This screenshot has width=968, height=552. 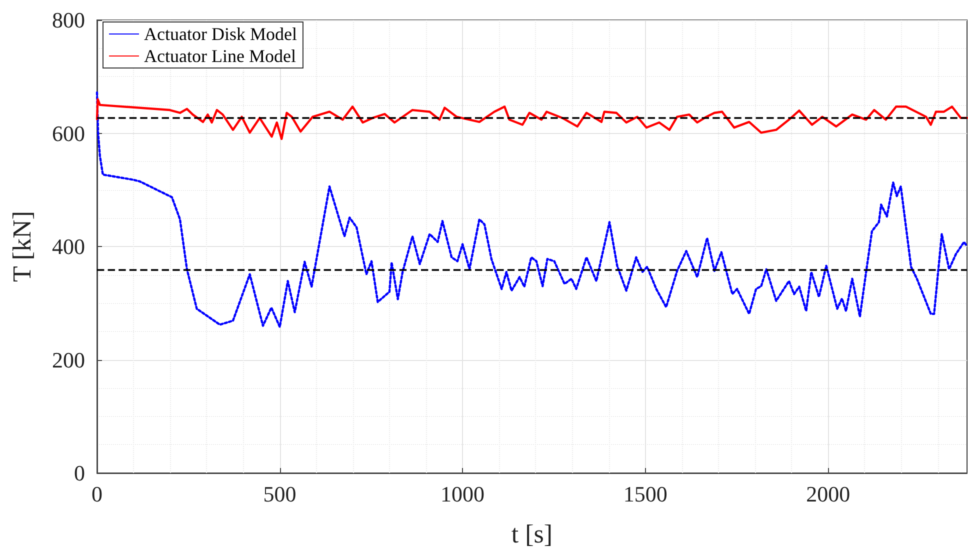 What do you see at coordinates (22, 246) in the screenshot?
I see `y-axis-title: T [kN]` at bounding box center [22, 246].